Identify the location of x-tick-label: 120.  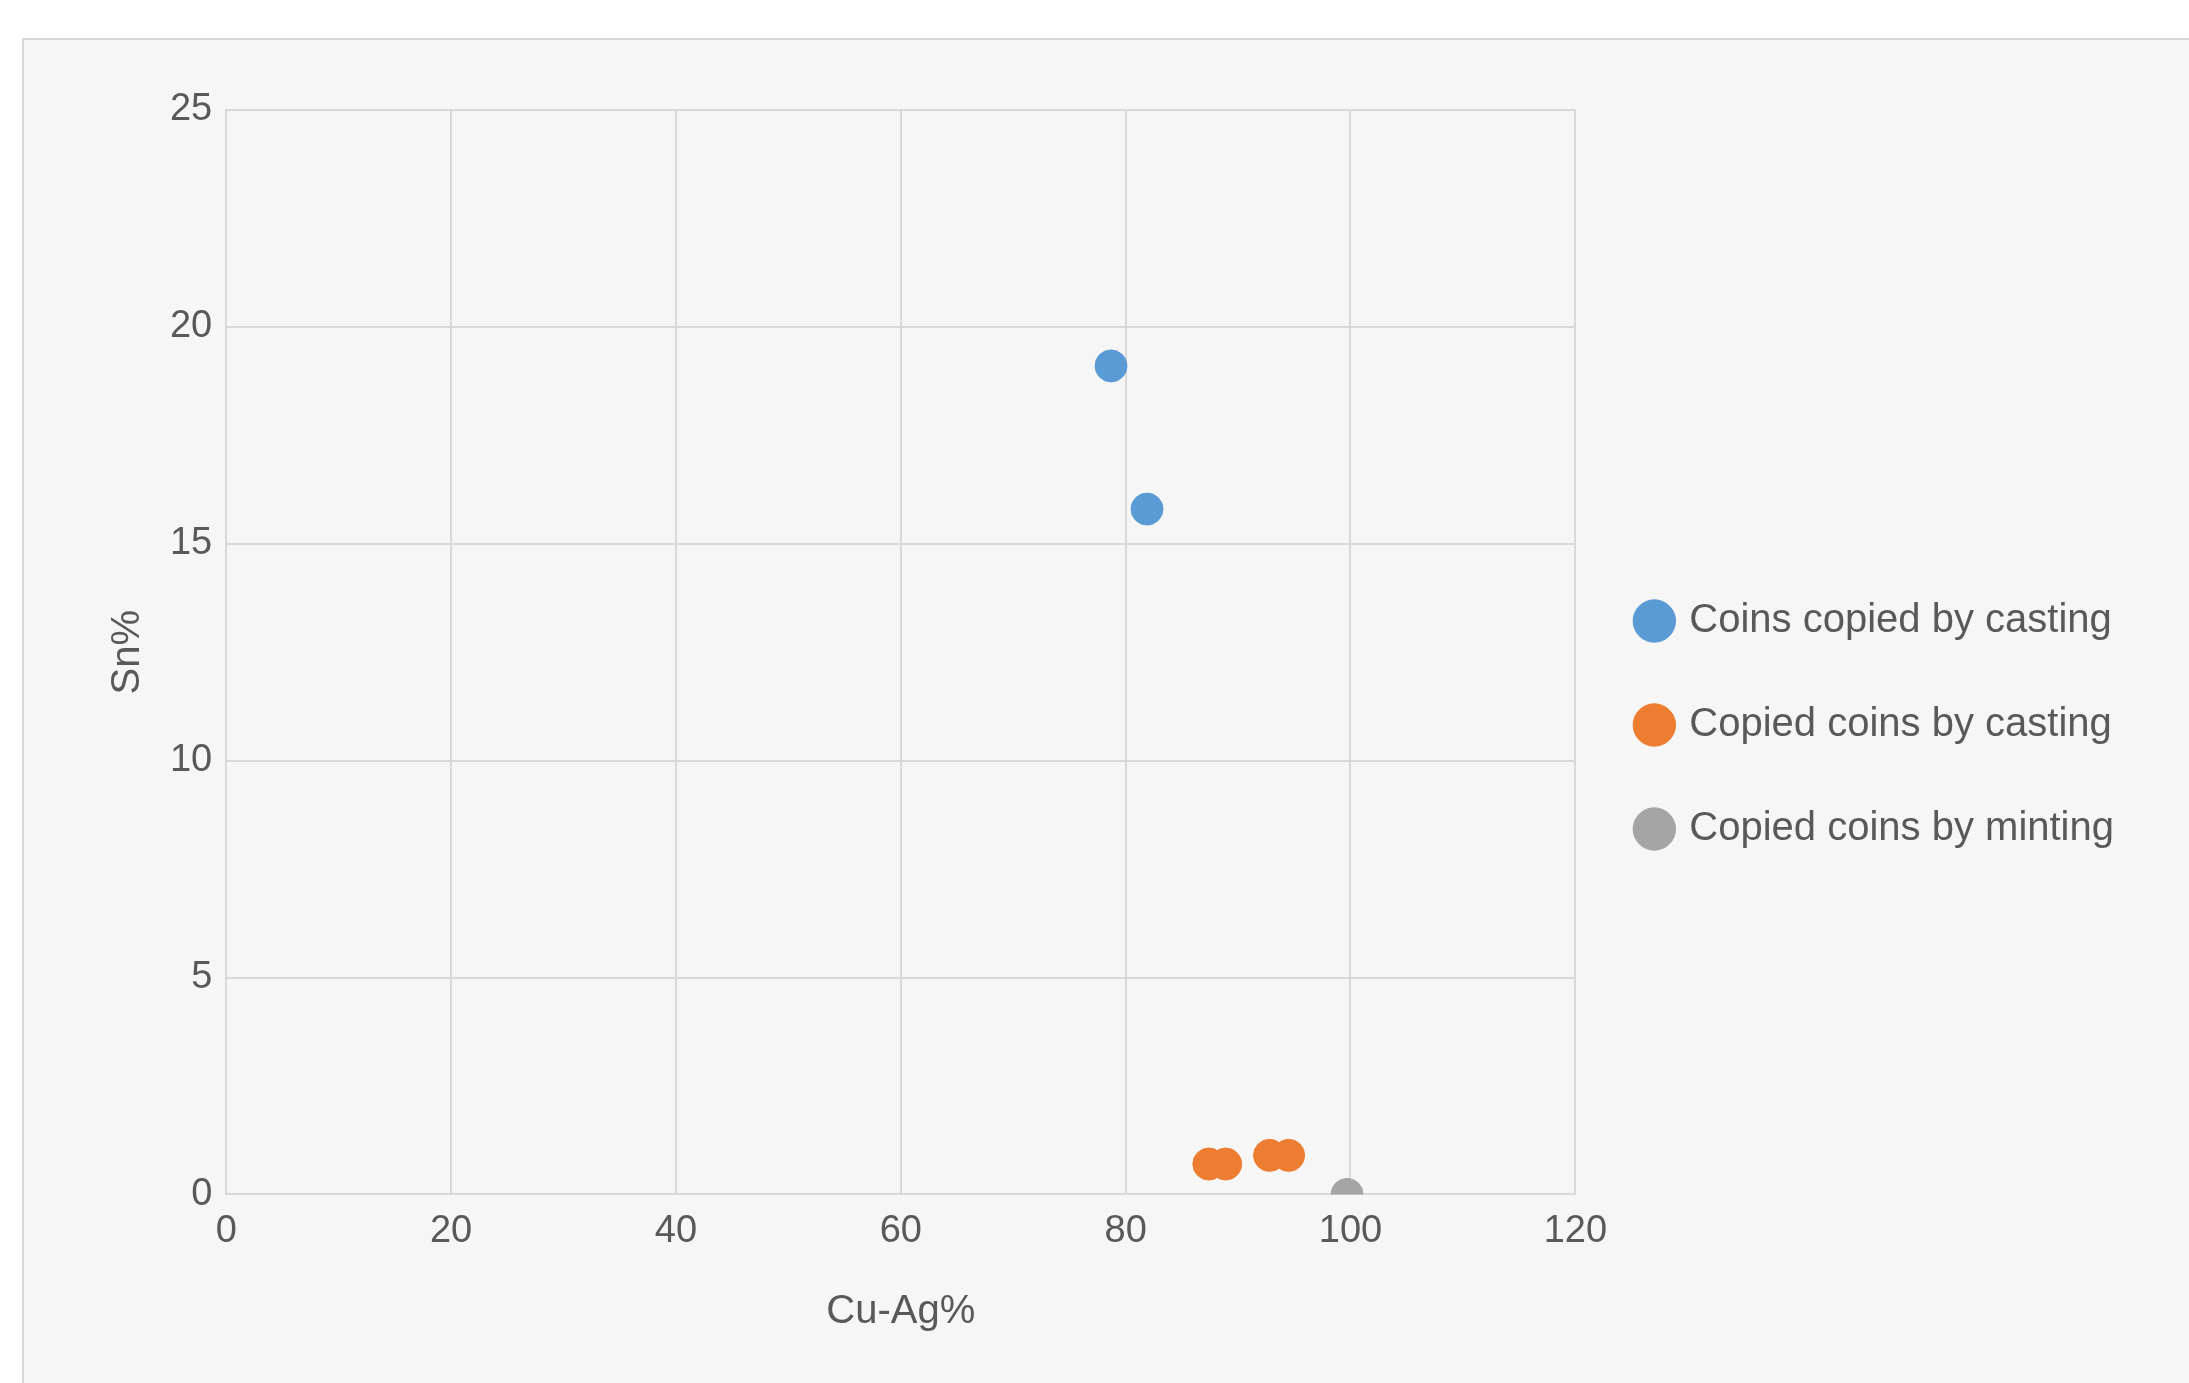
(1575, 1228).